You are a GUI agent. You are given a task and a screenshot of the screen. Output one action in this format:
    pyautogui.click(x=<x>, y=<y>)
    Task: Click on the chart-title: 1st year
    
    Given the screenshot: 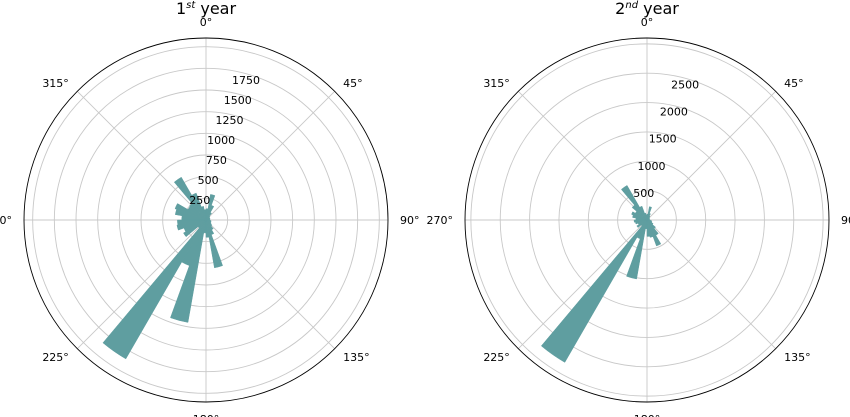 What is the action you would take?
    pyautogui.click(x=206, y=9)
    